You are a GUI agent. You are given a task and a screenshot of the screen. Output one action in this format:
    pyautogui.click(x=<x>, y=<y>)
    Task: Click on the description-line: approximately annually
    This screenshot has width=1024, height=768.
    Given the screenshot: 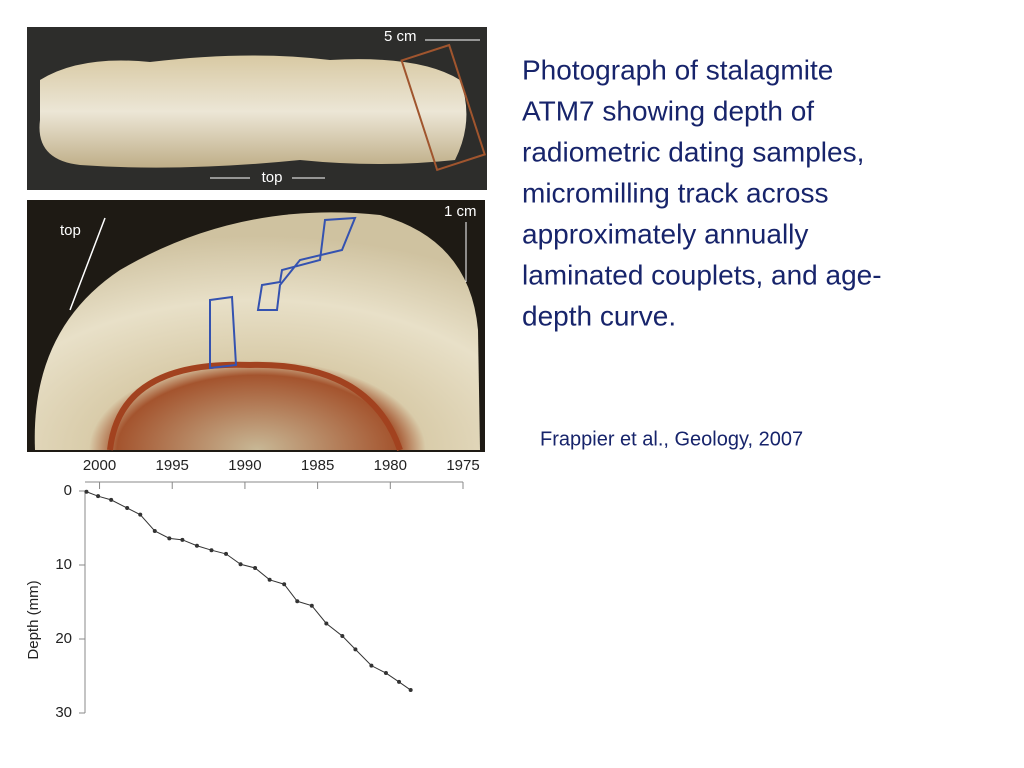 What is the action you would take?
    pyautogui.click(x=665, y=233)
    